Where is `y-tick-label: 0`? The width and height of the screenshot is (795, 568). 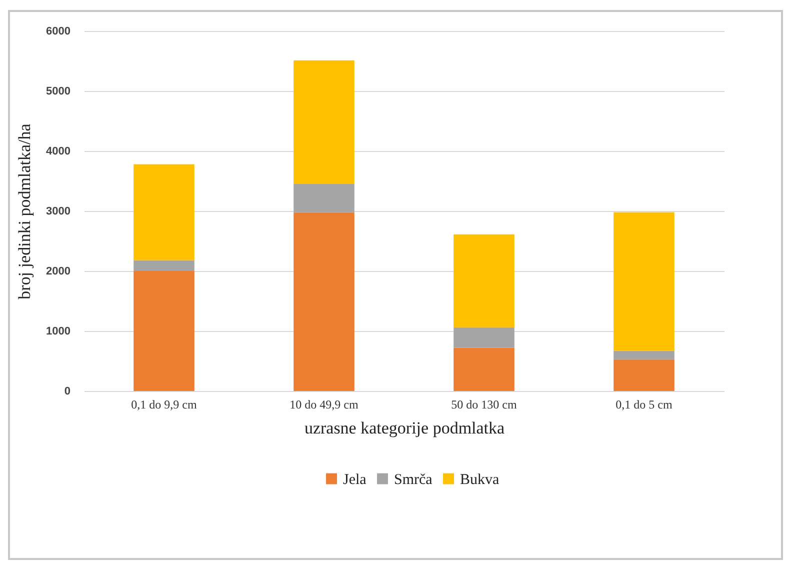 y-tick-label: 0 is located at coordinates (67, 392).